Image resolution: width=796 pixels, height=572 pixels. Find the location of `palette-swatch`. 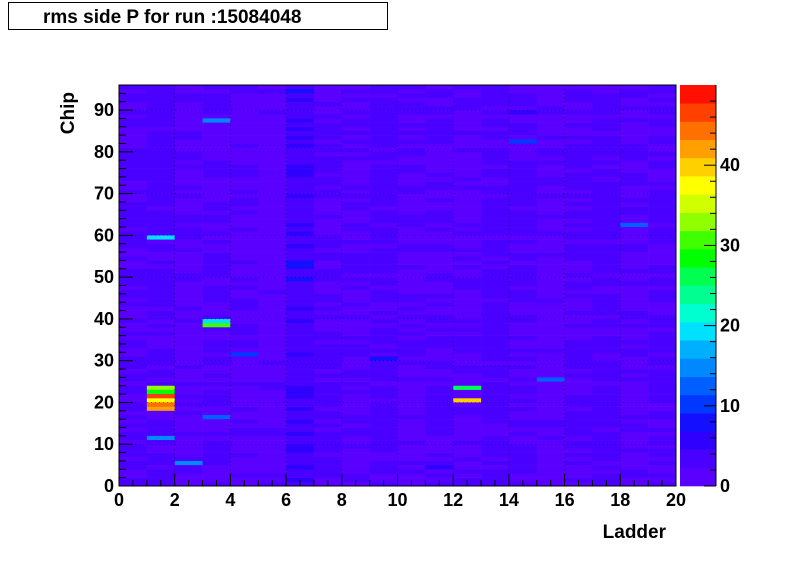

palette-swatch is located at coordinates (698, 258).